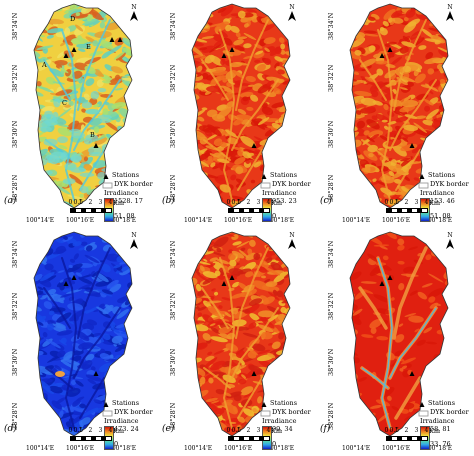 The width and height of the screenshot is (474, 456). What do you see at coordinates (87, 175) in the screenshot?
I see `low-irradiance-patch` at bounding box center [87, 175].